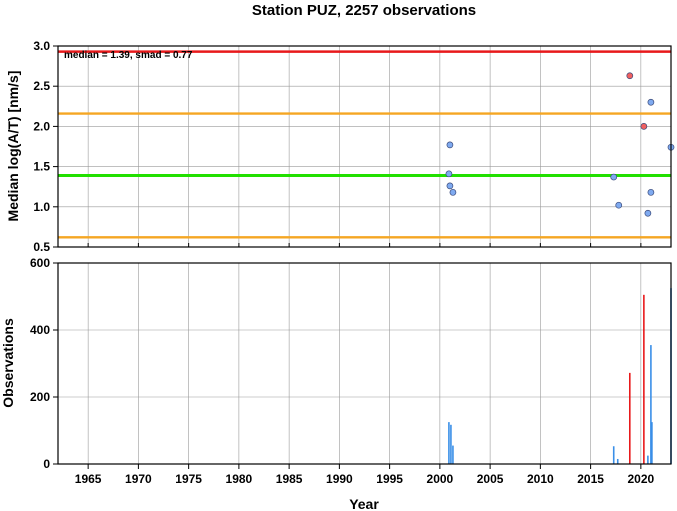 The height and width of the screenshot is (511, 677). I want to click on x-tick-label: 1975, so click(188, 479).